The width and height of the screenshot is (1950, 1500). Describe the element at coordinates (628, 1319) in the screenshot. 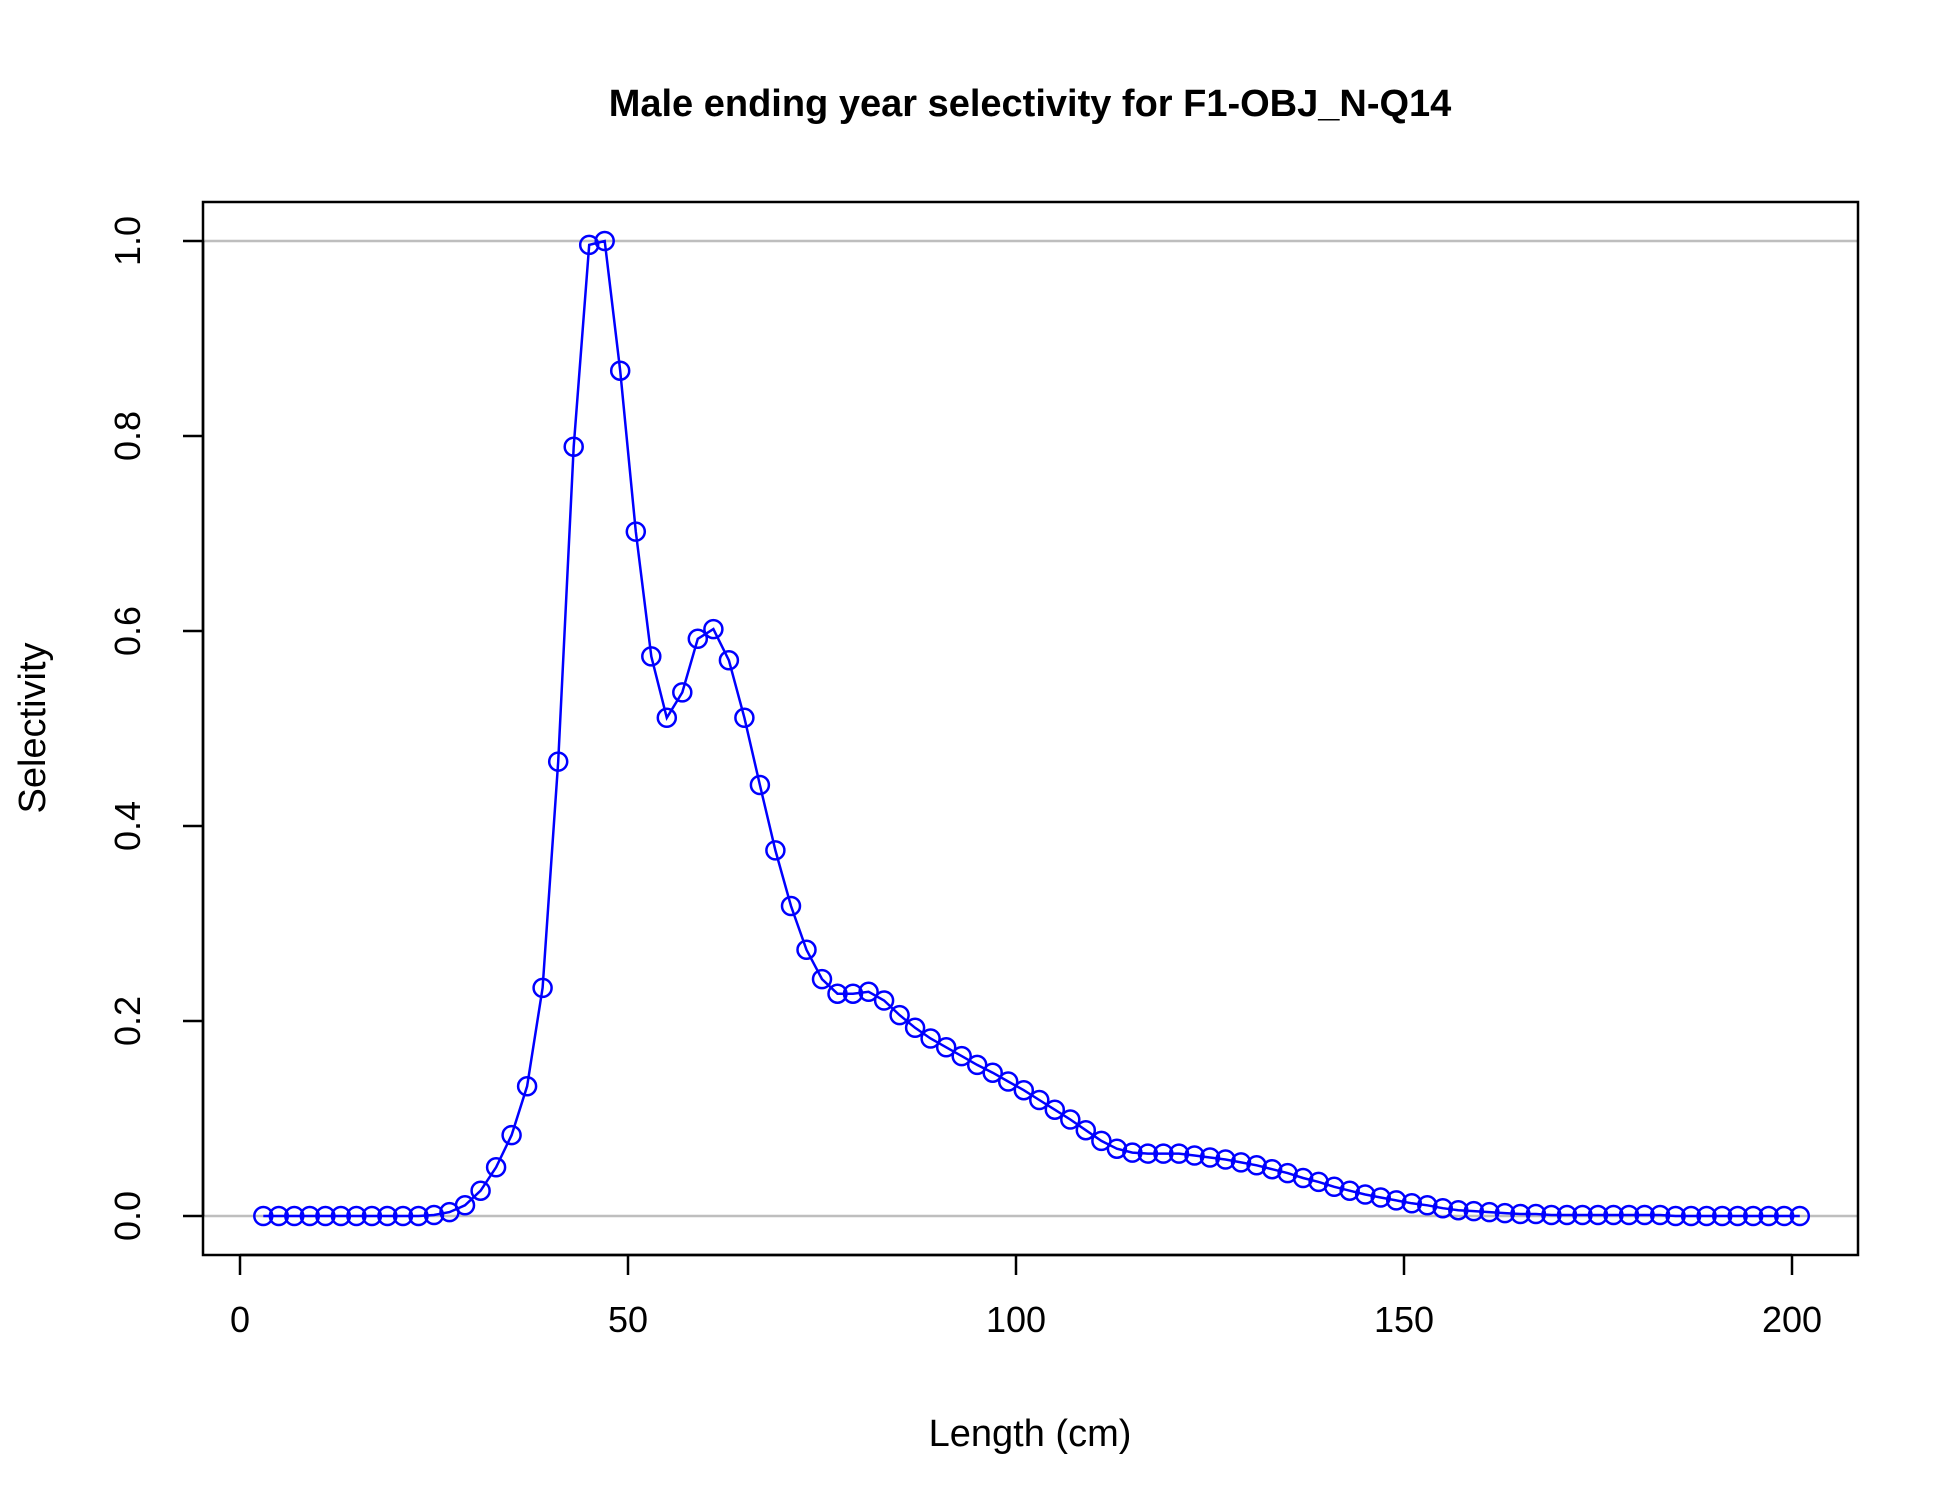

I see `x-tick-label: 50` at that location.